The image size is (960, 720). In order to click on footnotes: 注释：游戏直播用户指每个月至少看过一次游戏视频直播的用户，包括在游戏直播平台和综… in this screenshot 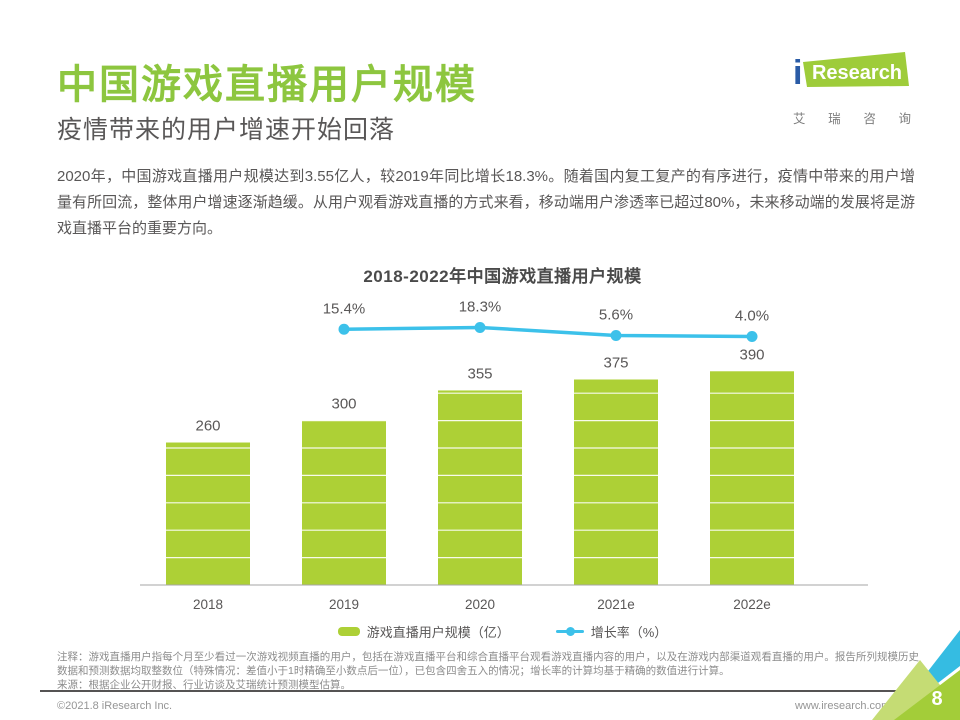, I will do `click(488, 671)`.